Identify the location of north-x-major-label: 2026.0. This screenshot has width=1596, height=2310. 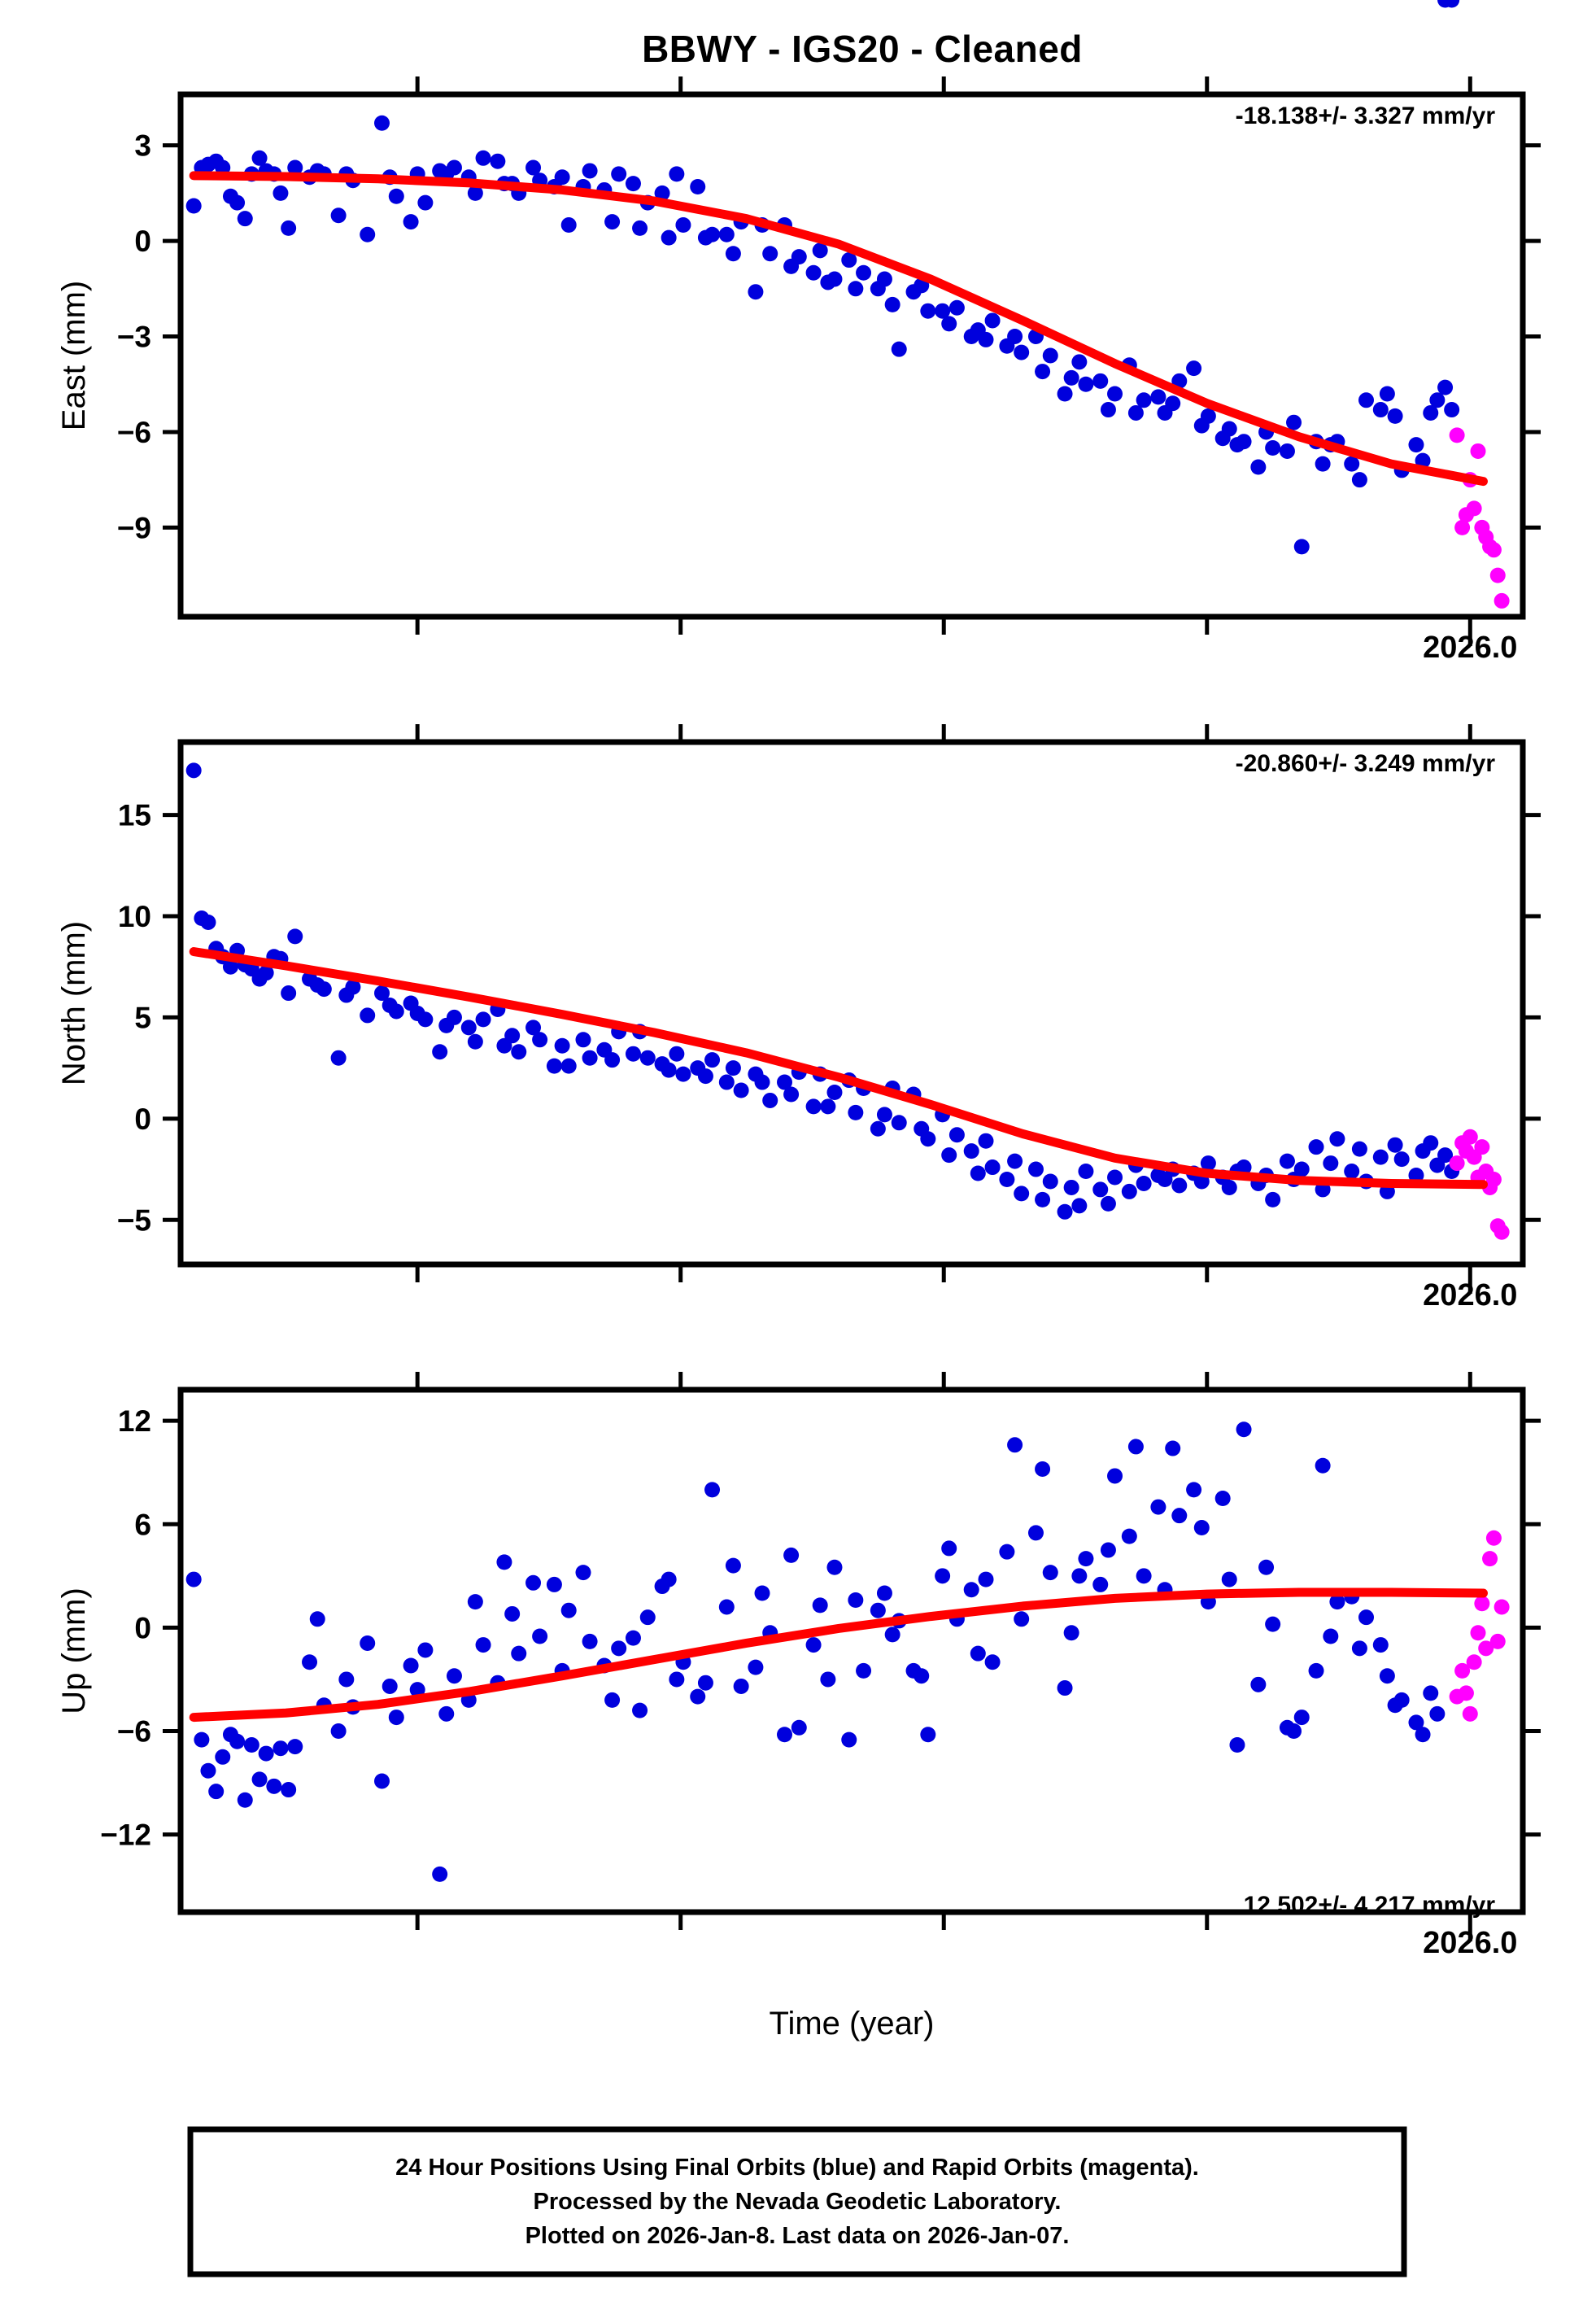
(1470, 1295).